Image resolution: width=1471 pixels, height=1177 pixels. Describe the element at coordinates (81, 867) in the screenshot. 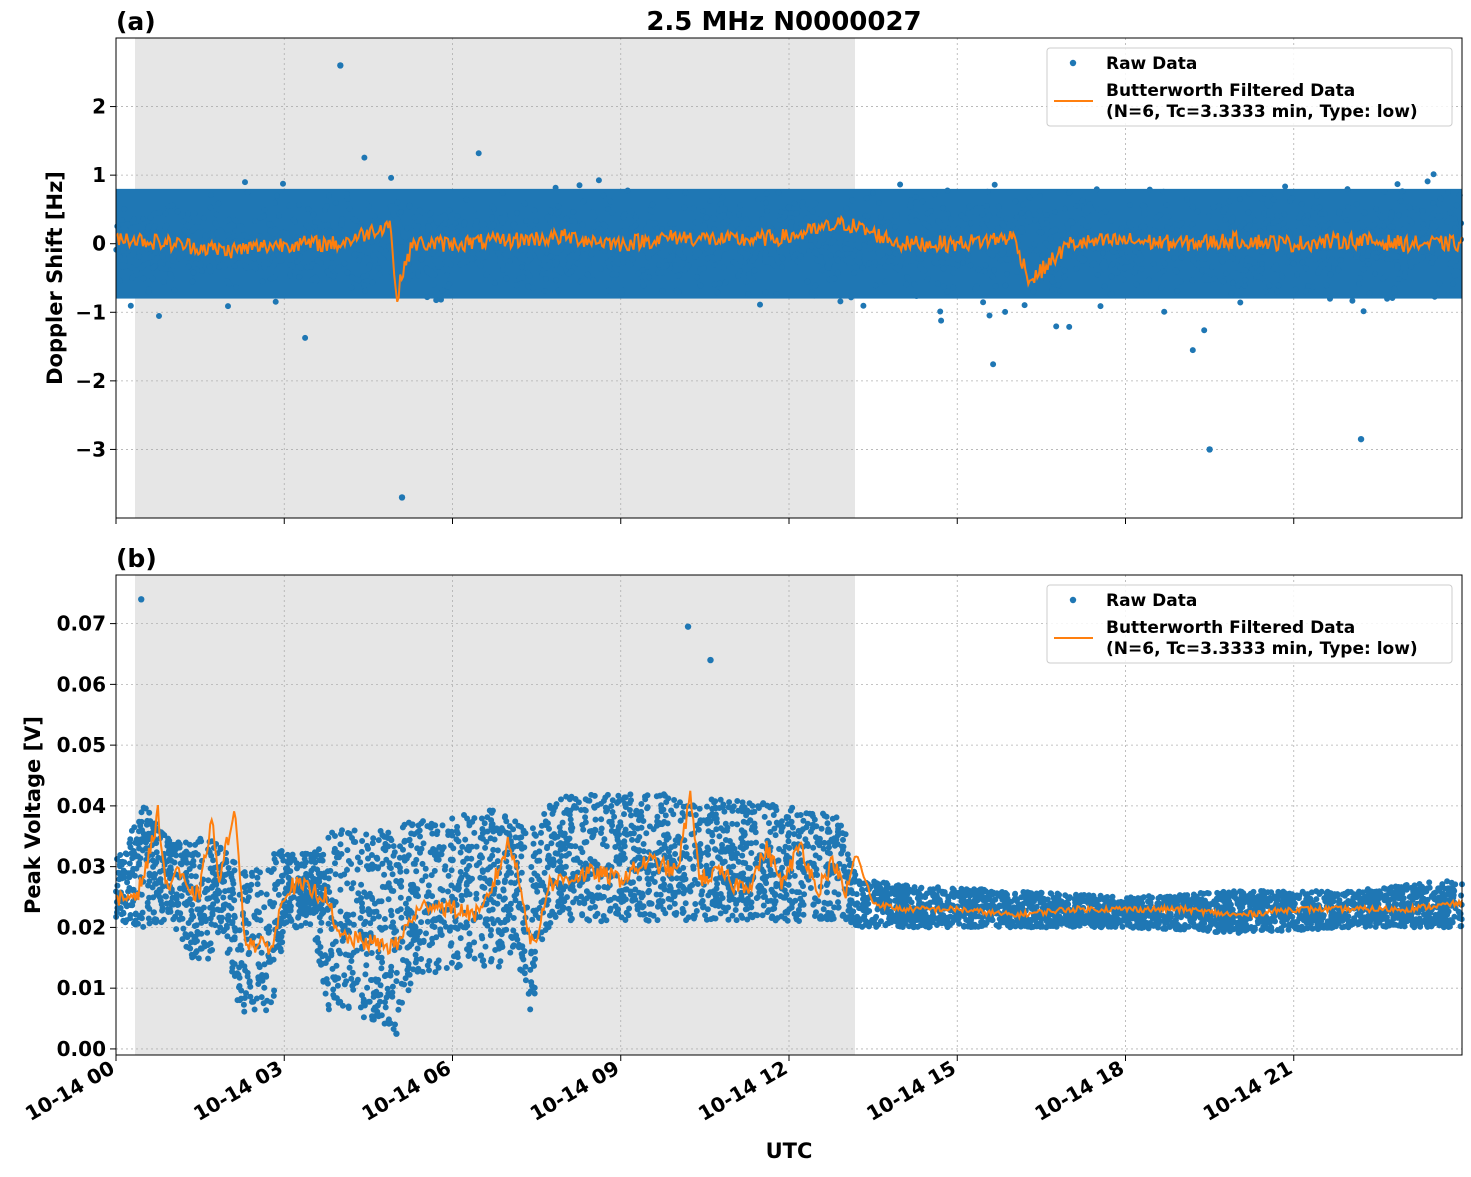

I see `y-tick-label: 0.03` at that location.